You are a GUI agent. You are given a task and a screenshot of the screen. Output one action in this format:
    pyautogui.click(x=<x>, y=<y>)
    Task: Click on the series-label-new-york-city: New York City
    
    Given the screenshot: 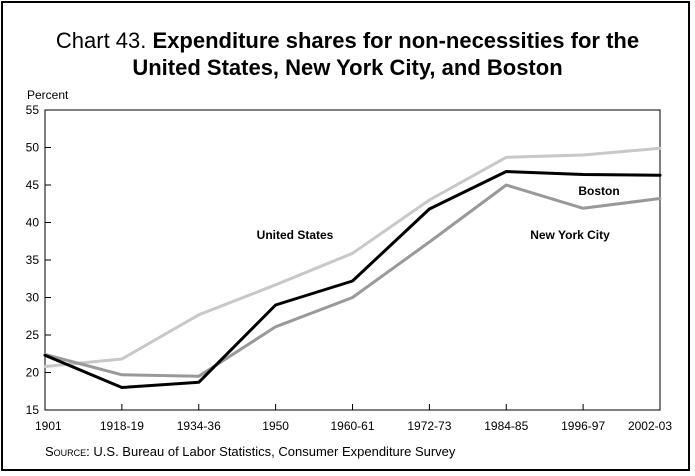 What is the action you would take?
    pyautogui.click(x=570, y=235)
    